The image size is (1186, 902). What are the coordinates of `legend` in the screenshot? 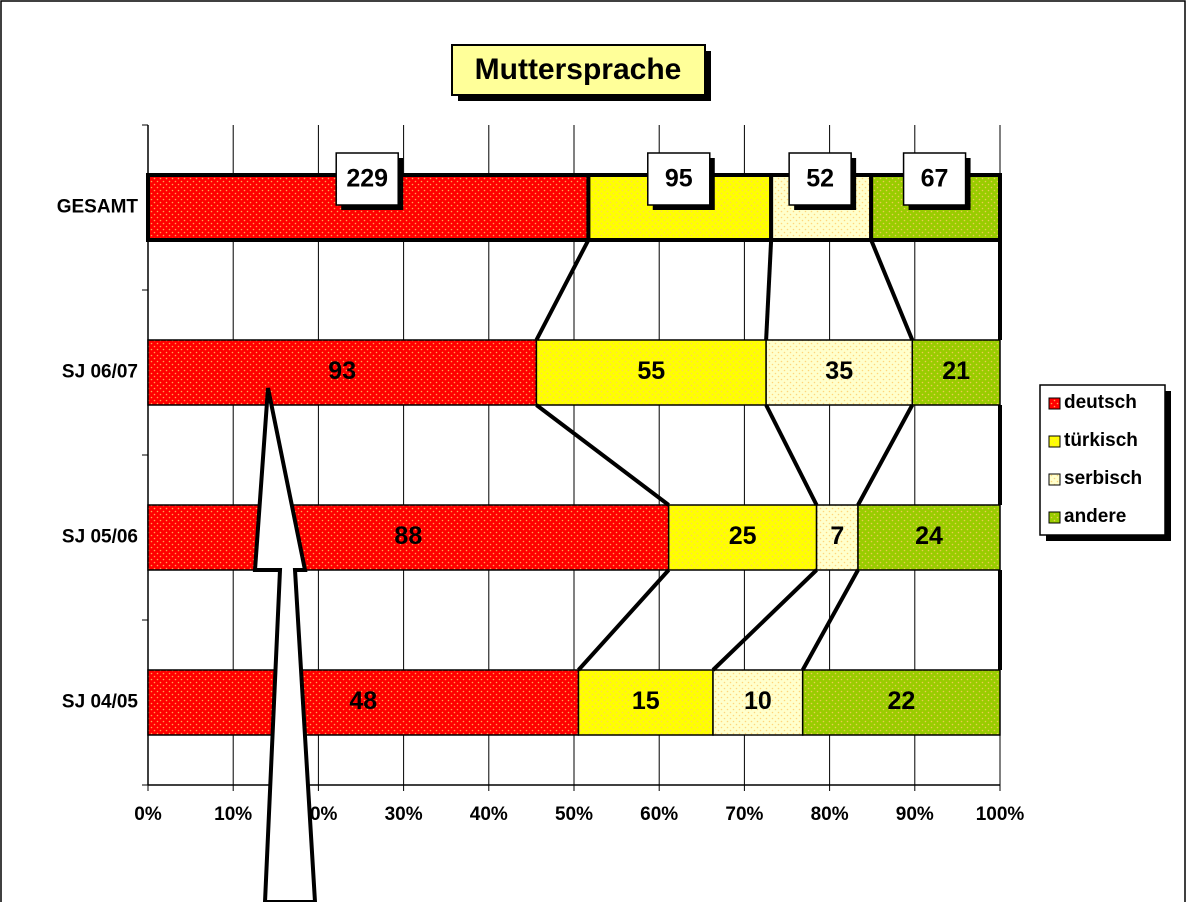 It's located at (1102, 460).